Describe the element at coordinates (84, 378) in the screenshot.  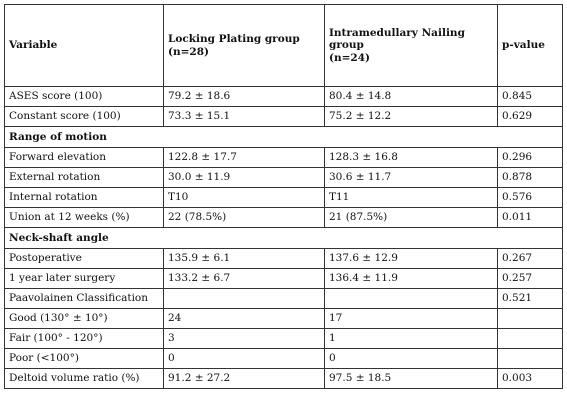
I see `cell-variable: Deltoid volume ratio (%)` at that location.